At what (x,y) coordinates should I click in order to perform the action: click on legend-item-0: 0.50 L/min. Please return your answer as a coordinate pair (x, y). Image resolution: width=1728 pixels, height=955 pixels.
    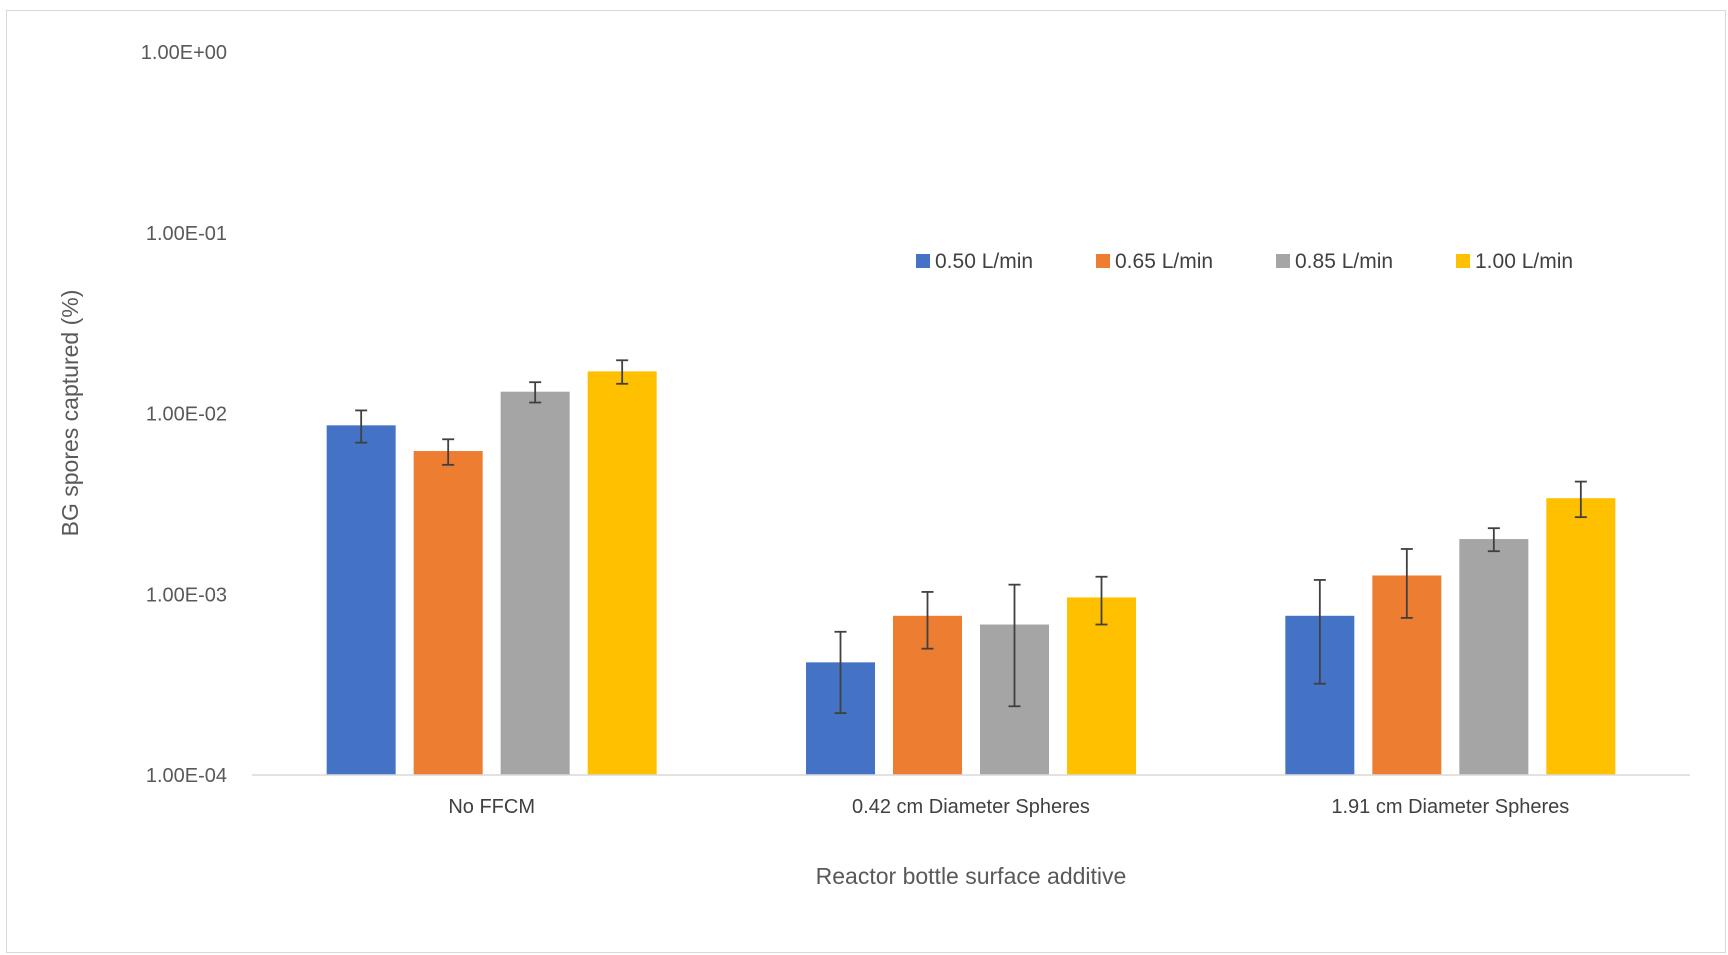
    Looking at the image, I should click on (974, 261).